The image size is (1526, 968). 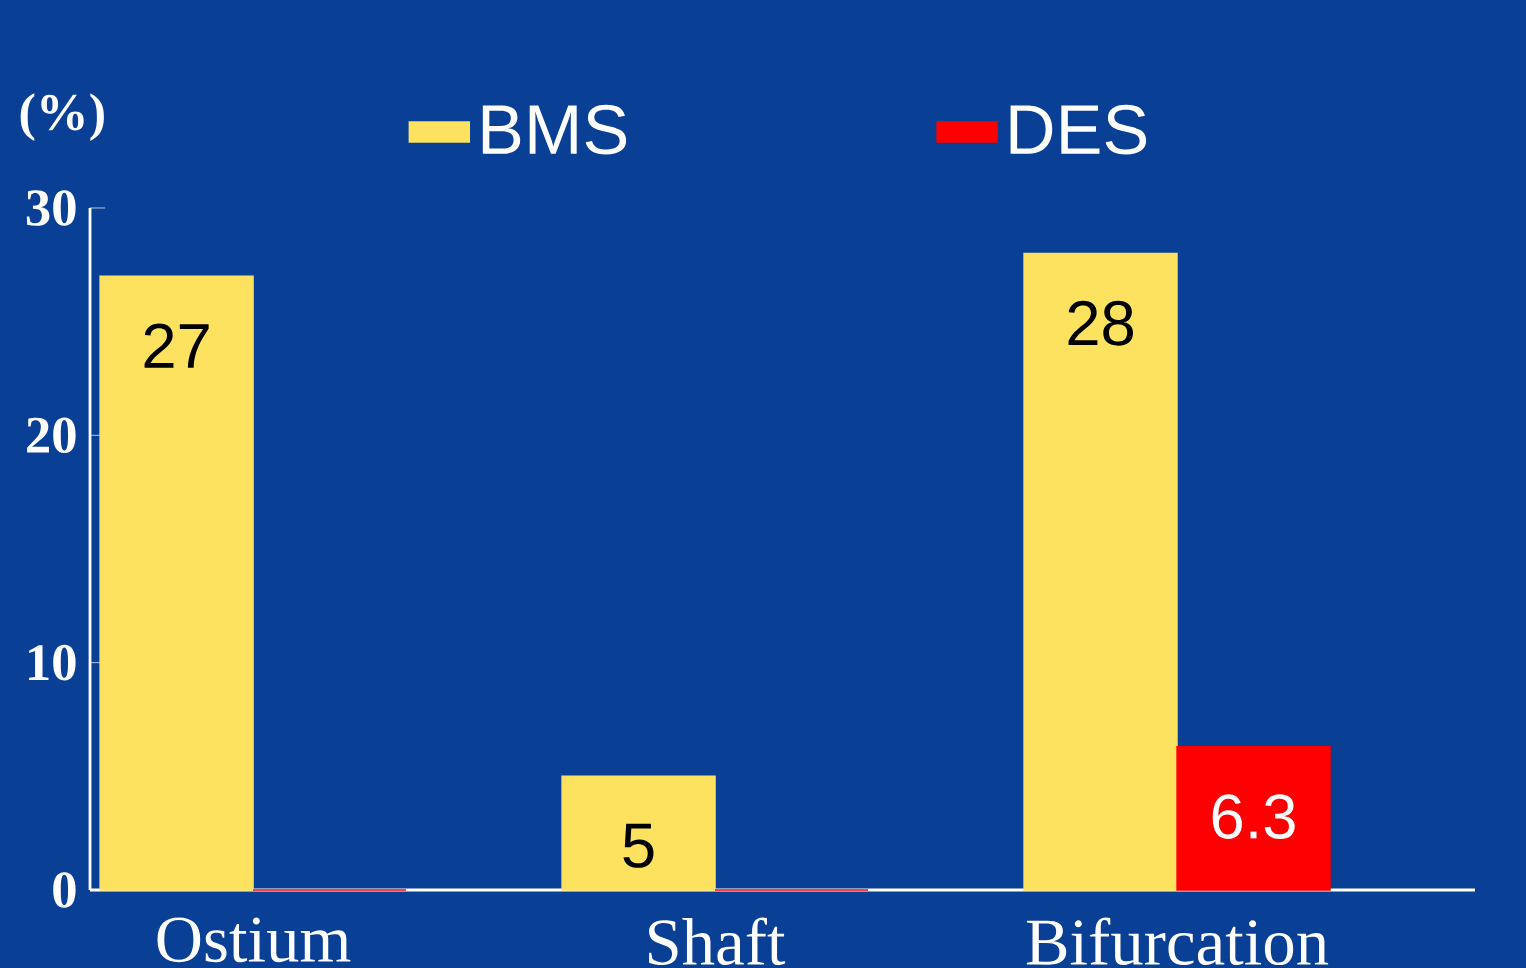 What do you see at coordinates (1100, 323) in the screenshot?
I see `data-label: 28` at bounding box center [1100, 323].